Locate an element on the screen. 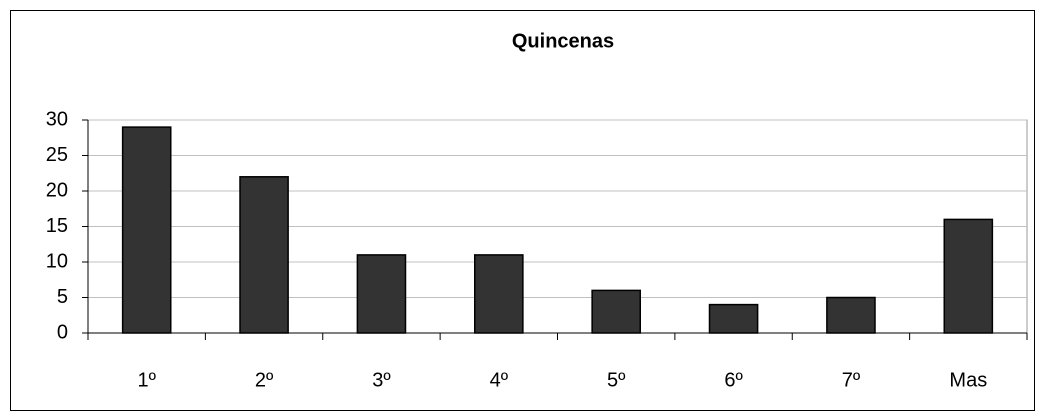 The width and height of the screenshot is (1042, 412). y-tick-label: 15 is located at coordinates (57, 226).